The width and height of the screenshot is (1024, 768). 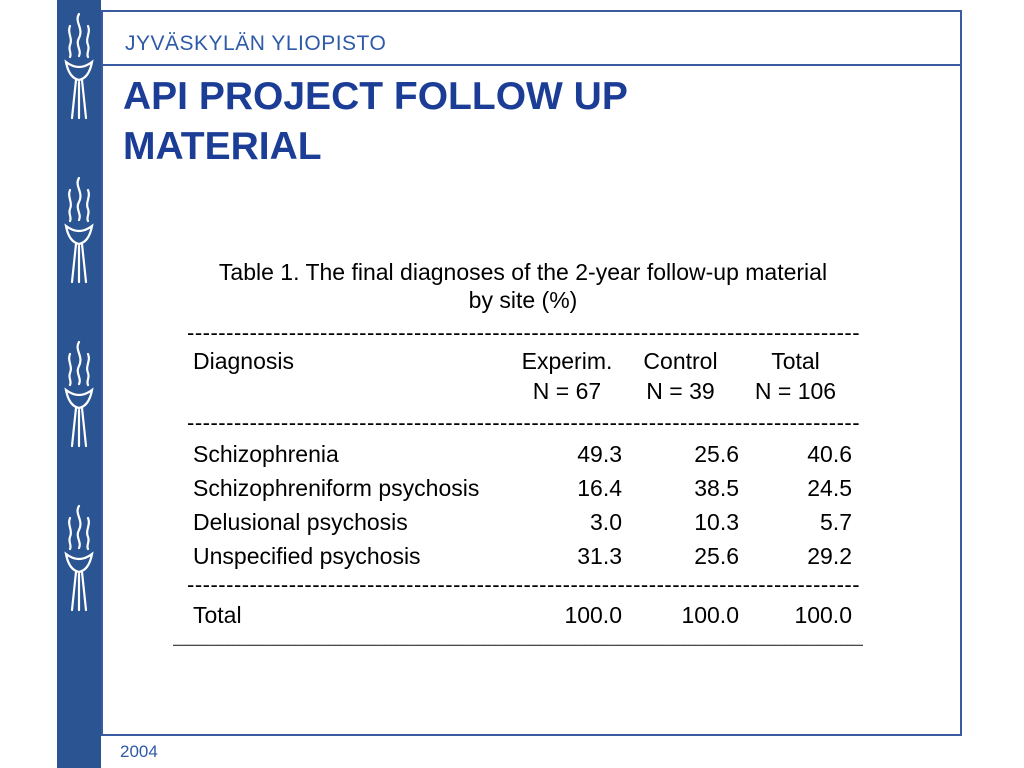 What do you see at coordinates (599, 556) in the screenshot?
I see `cell-experim: 31.3` at bounding box center [599, 556].